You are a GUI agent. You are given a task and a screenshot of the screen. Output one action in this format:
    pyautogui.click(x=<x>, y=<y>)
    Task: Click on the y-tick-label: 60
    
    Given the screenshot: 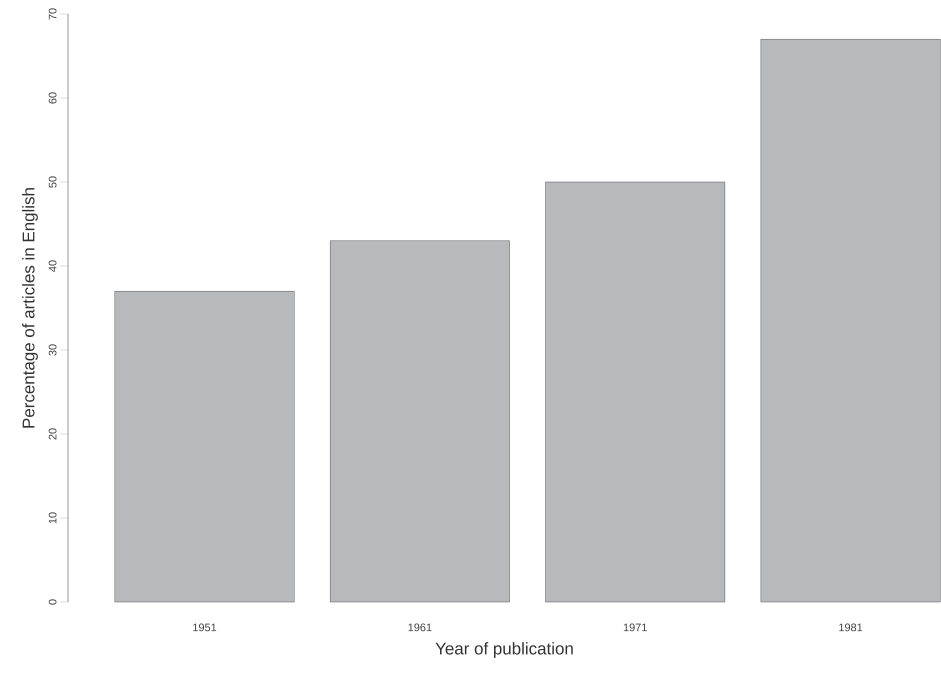 What is the action you would take?
    pyautogui.click(x=52, y=98)
    